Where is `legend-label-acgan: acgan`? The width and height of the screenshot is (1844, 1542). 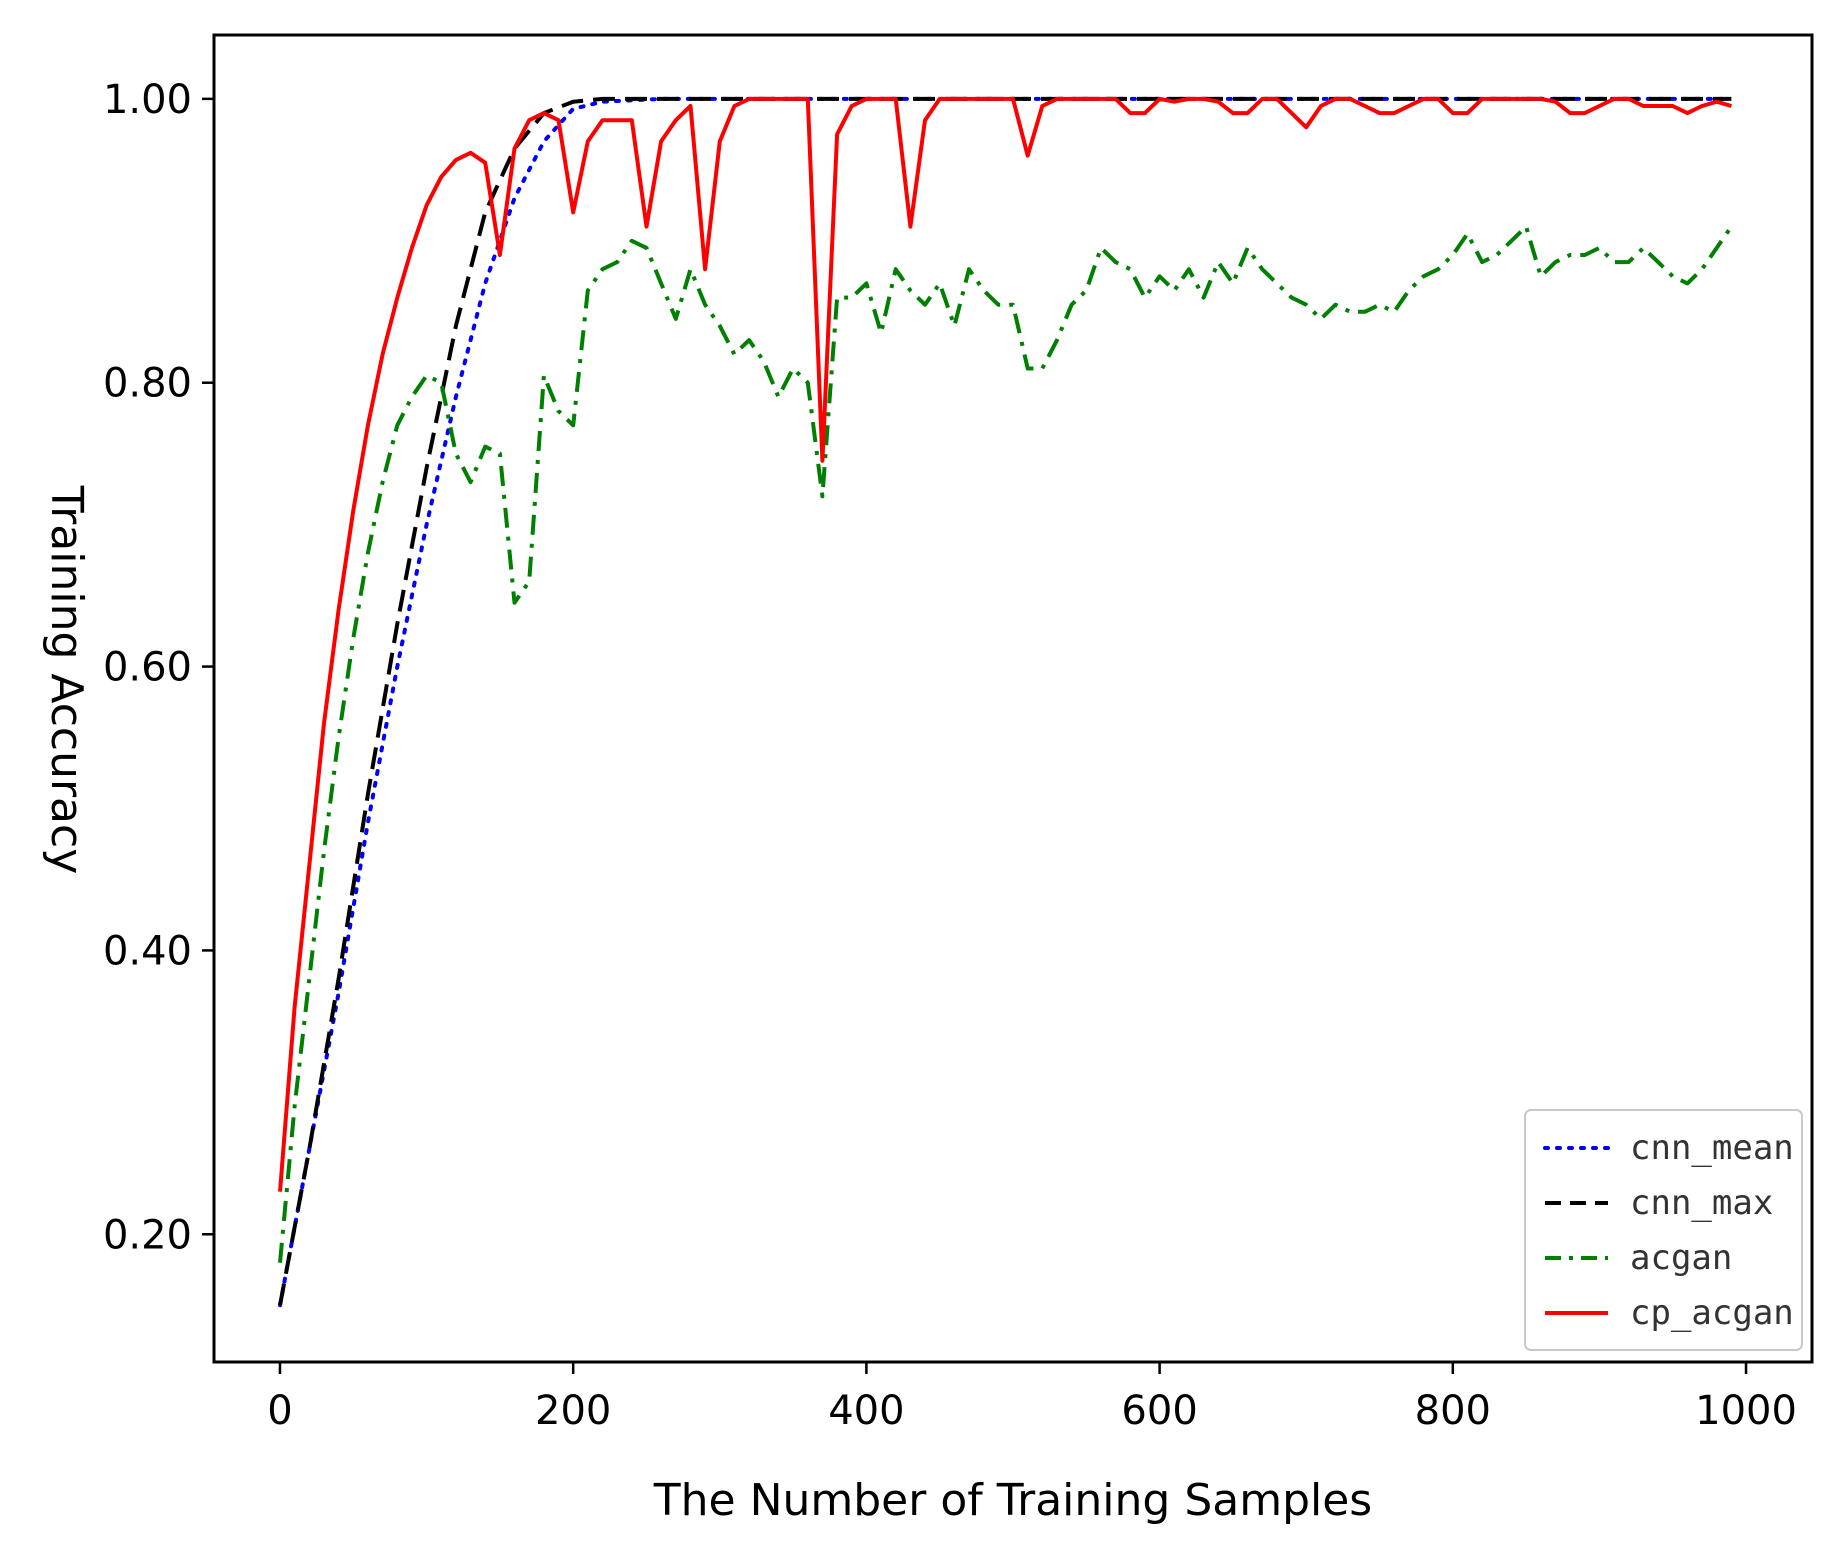 legend-label-acgan: acgan is located at coordinates (1681, 1258).